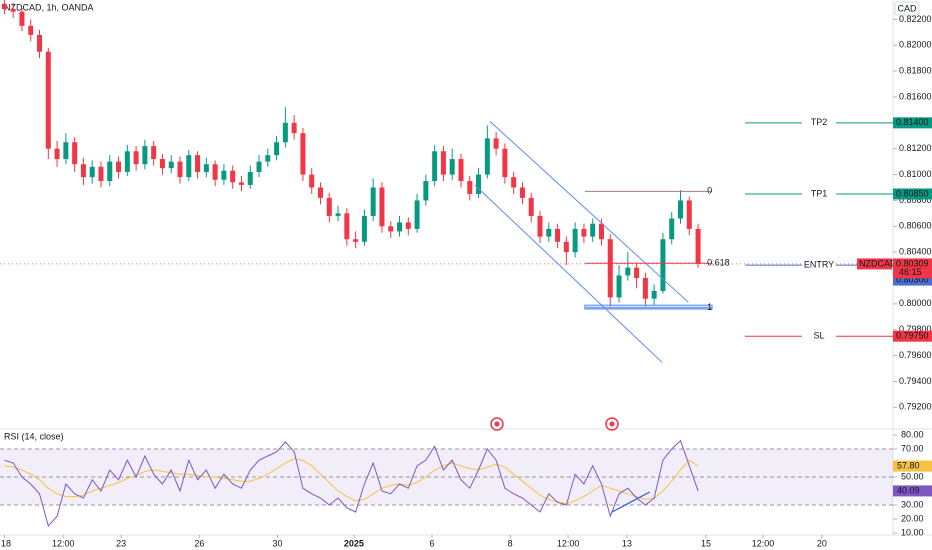 The image size is (932, 550). I want to click on x-tick-label: 23, so click(121, 543).